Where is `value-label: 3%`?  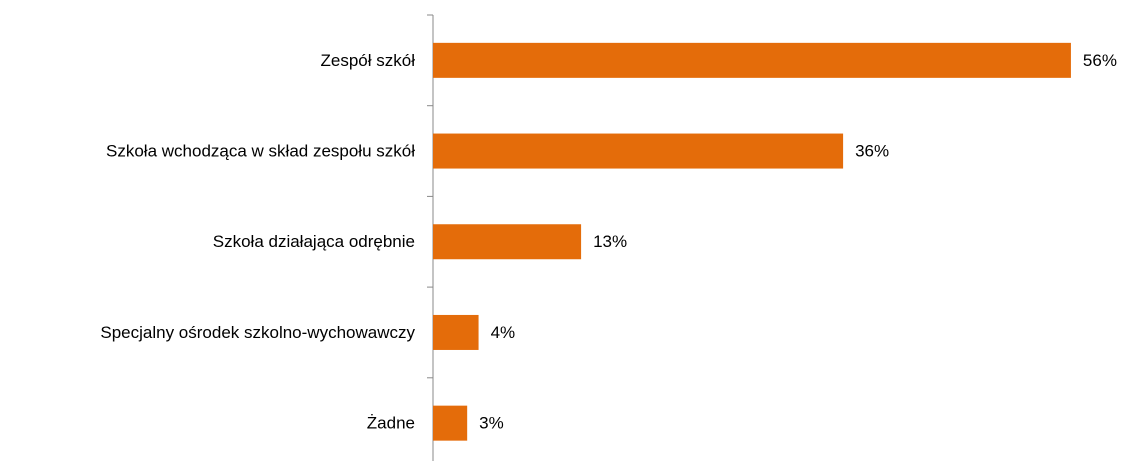 value-label: 3% is located at coordinates (491, 423).